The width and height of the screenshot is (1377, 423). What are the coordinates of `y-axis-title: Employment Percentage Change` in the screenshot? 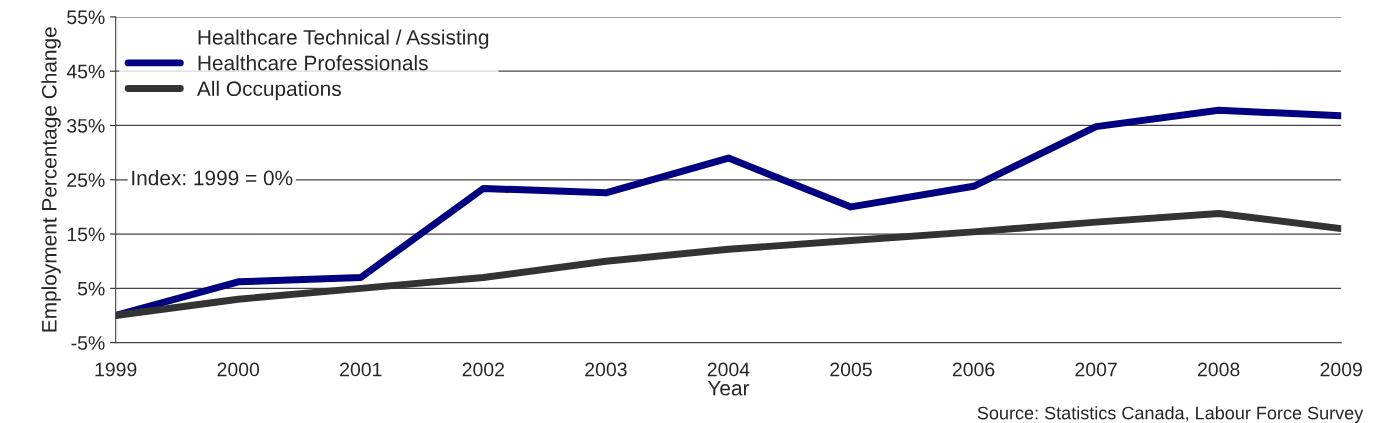 It's located at (51, 179).